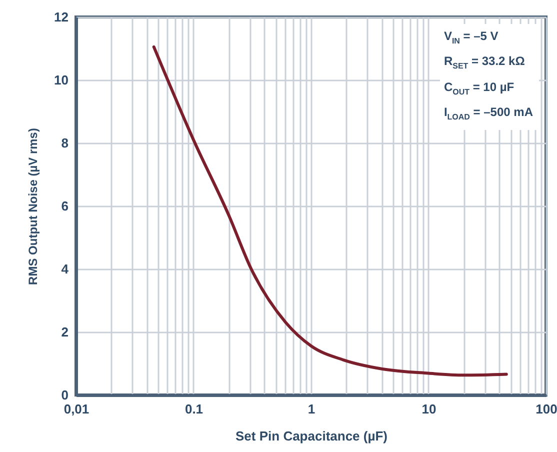 The height and width of the screenshot is (452, 557). Describe the element at coordinates (472, 38) in the screenshot. I see `annotation: V$_{IN}$ = –5 V` at that location.